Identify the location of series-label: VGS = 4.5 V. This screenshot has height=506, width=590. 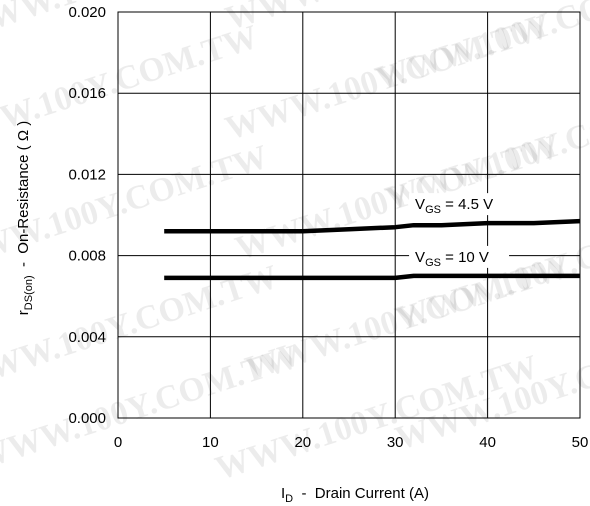
(454, 206).